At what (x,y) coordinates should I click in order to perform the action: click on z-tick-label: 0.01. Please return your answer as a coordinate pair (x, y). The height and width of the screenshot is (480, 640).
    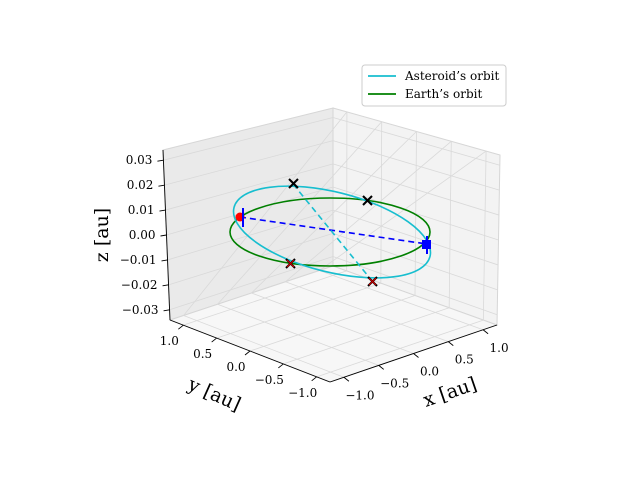
    Looking at the image, I should click on (141, 210).